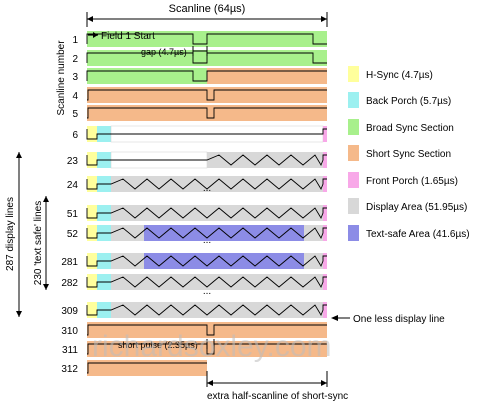 The image size is (479, 408). Describe the element at coordinates (212, 346) in the screenshot. I see `watermark: richardsoxley.com` at that location.